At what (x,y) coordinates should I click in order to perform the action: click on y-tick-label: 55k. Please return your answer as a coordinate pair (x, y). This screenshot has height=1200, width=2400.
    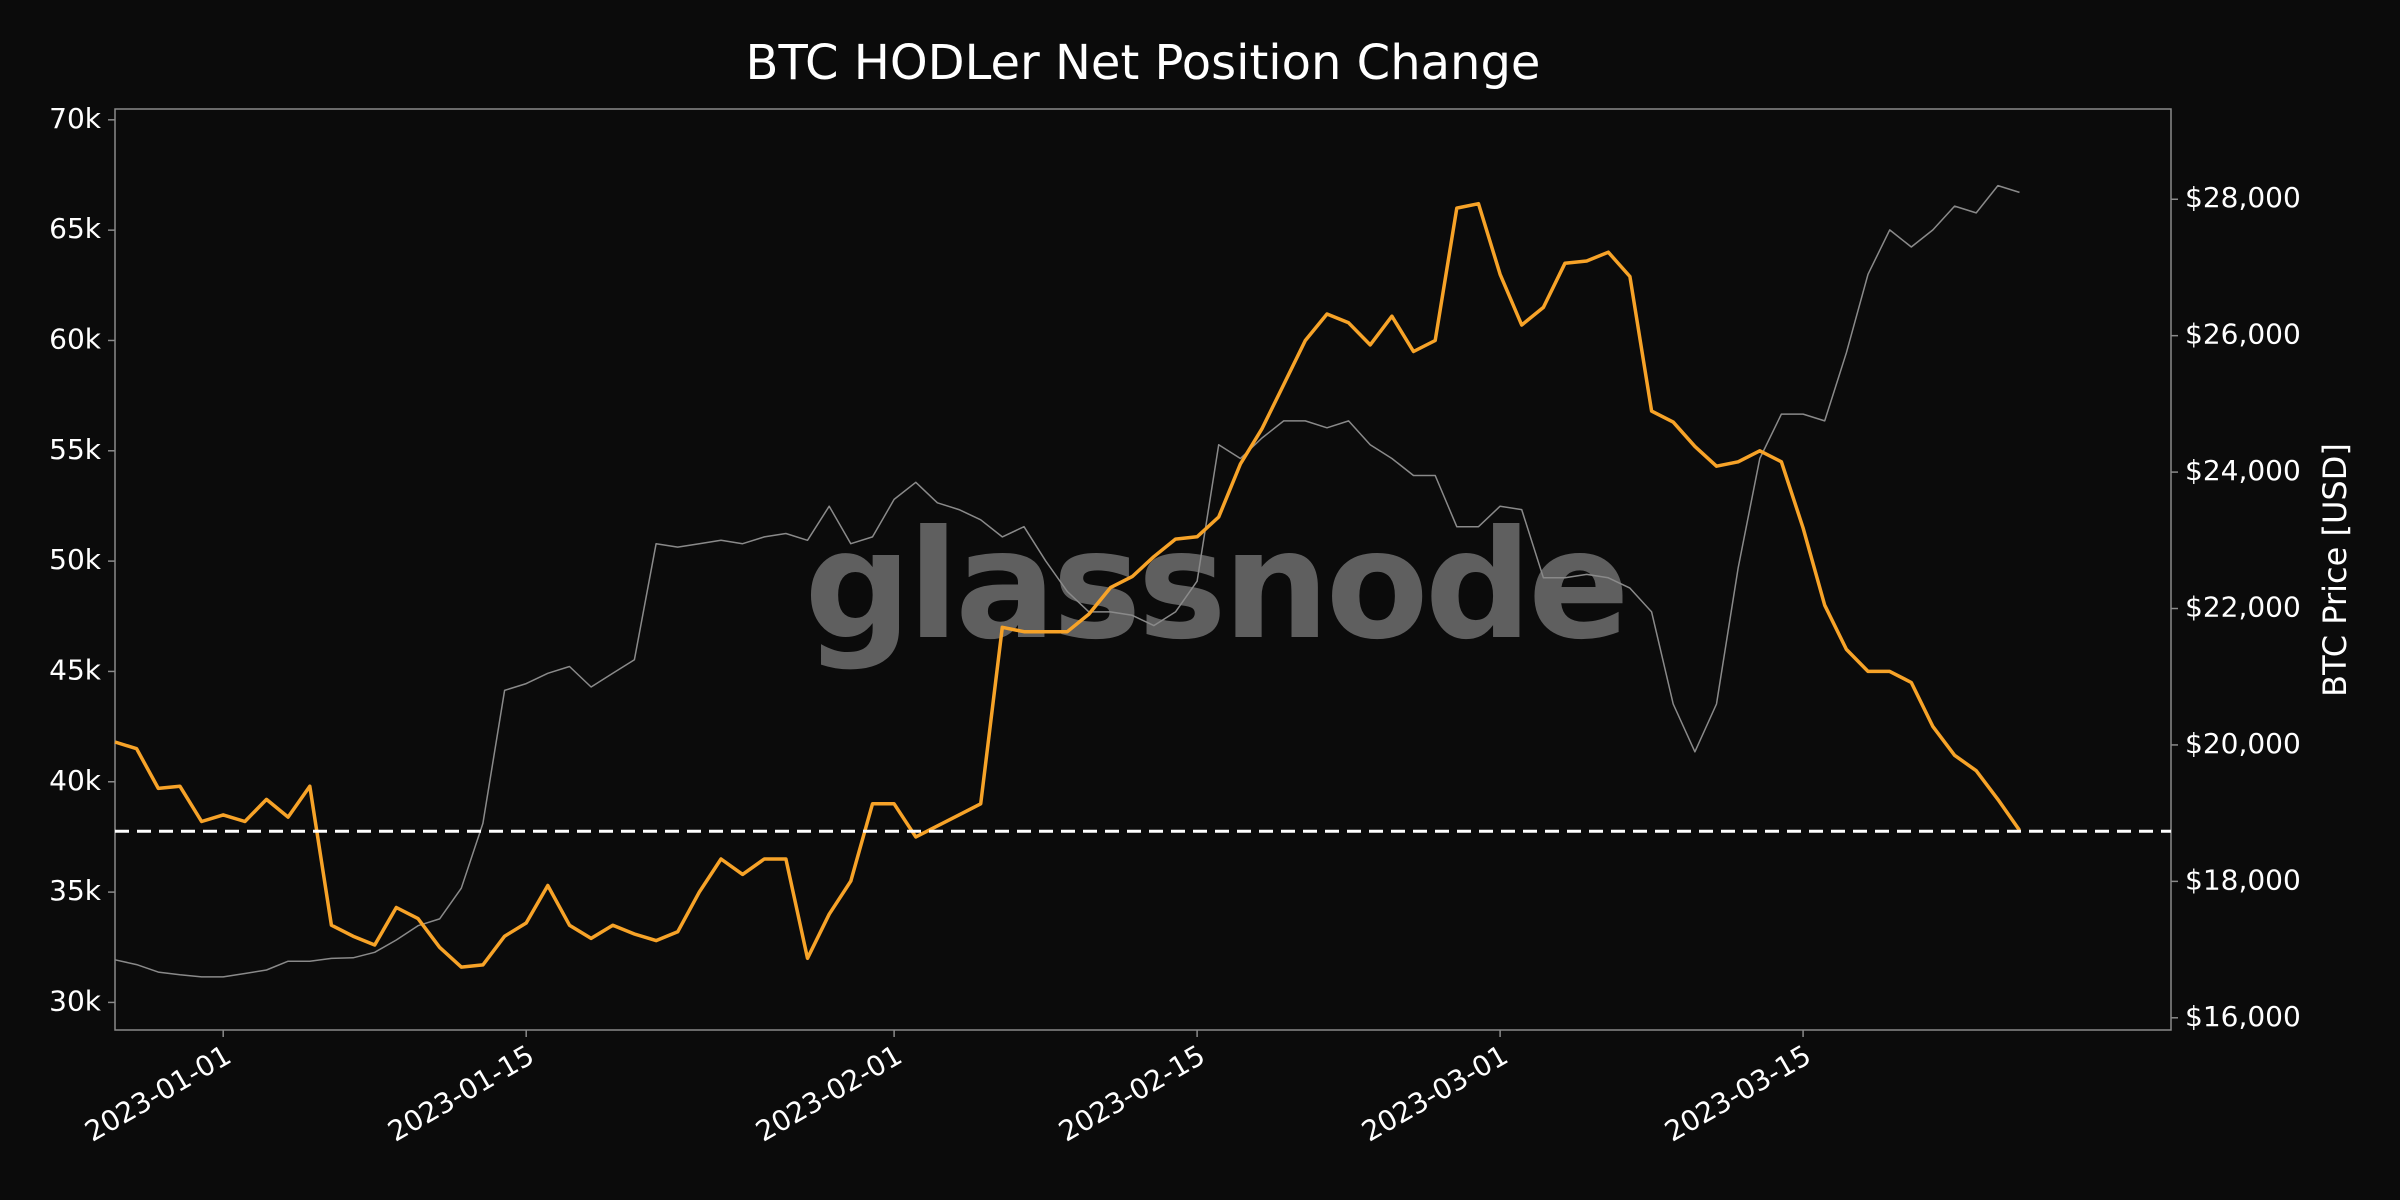
    Looking at the image, I should click on (75, 449).